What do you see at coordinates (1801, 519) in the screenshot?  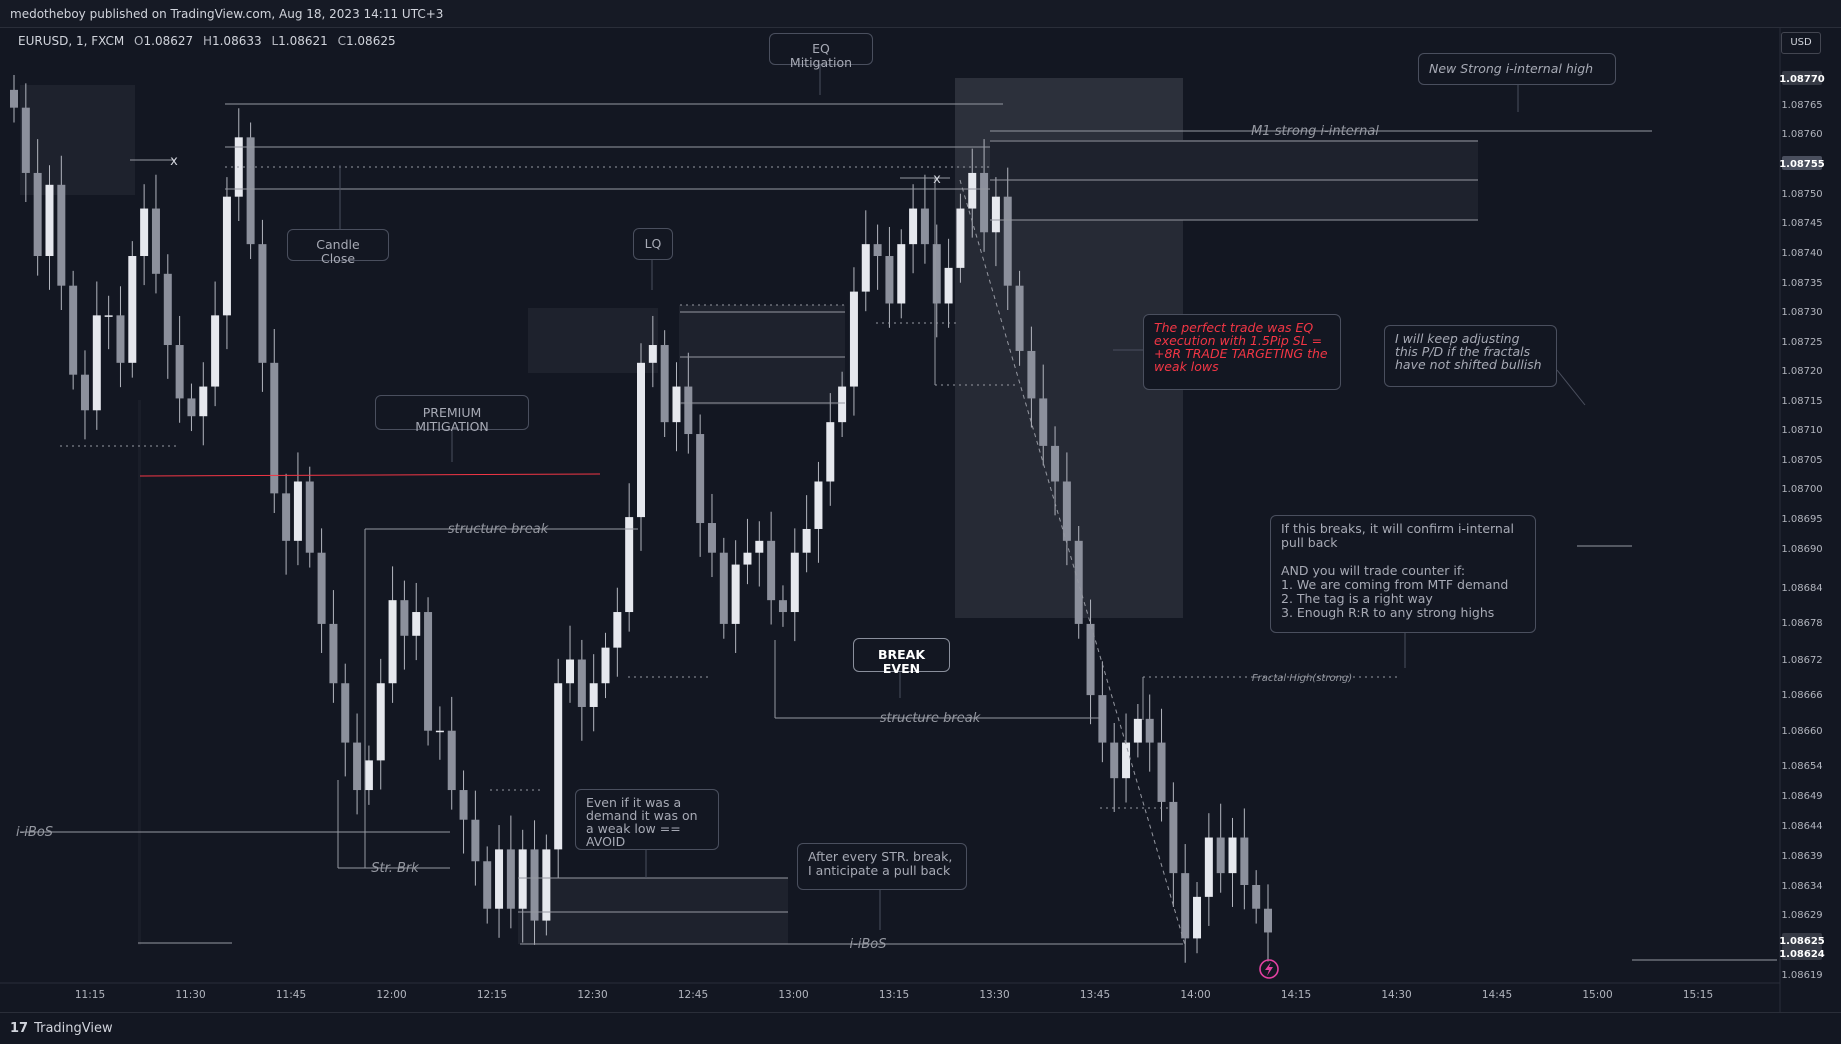 I see `price-tick: 1.08695` at bounding box center [1801, 519].